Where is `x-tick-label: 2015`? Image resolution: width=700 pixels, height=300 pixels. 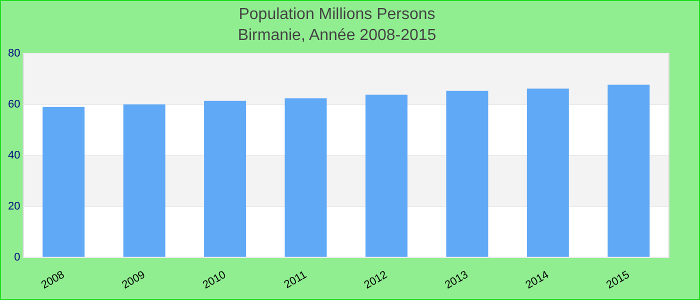 x-tick-label: 2015 is located at coordinates (618, 280).